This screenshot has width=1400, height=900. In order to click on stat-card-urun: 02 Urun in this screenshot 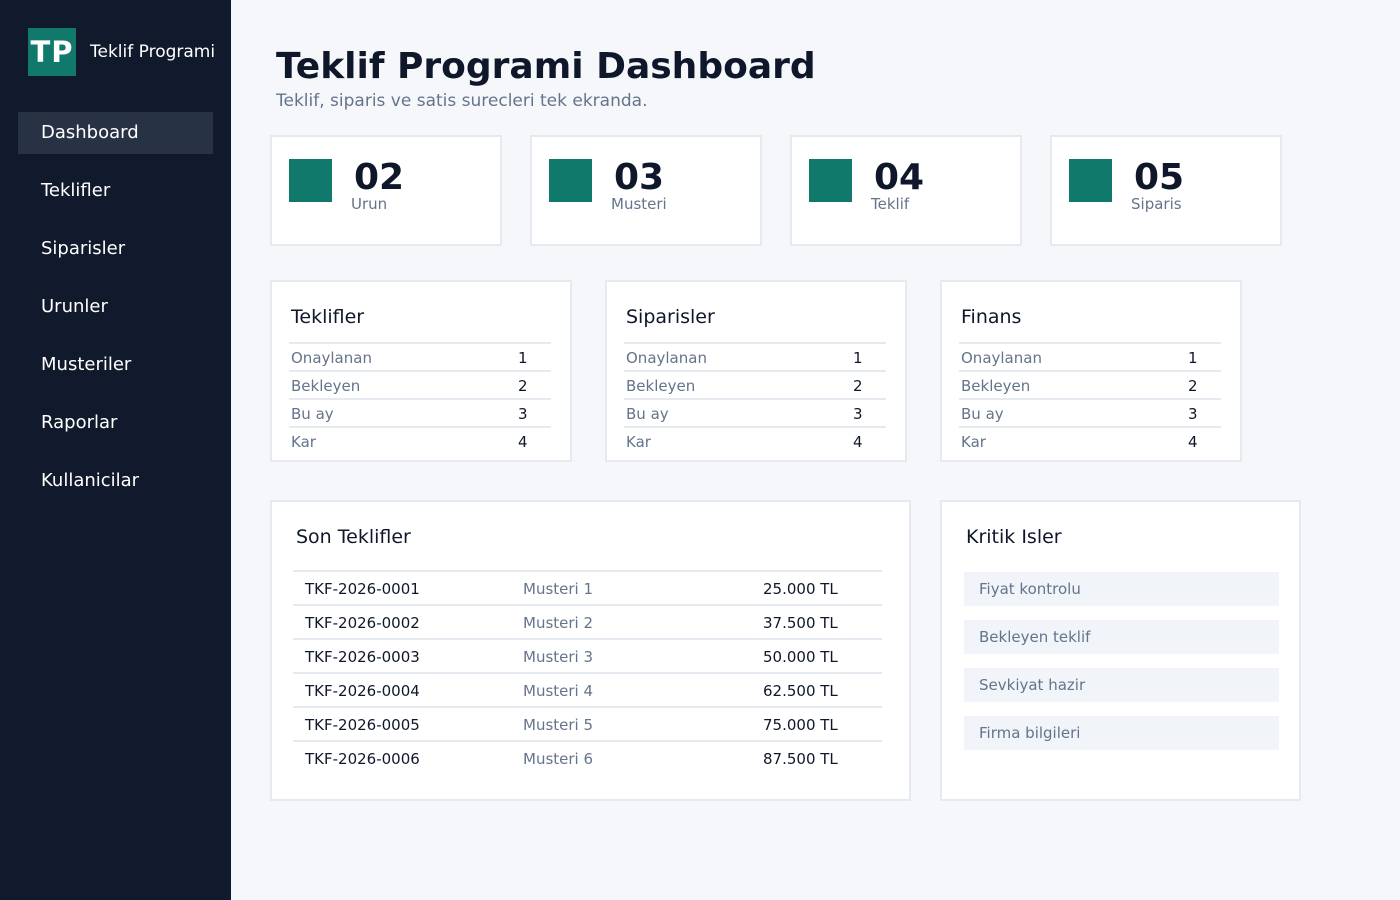, I will do `click(386, 190)`.